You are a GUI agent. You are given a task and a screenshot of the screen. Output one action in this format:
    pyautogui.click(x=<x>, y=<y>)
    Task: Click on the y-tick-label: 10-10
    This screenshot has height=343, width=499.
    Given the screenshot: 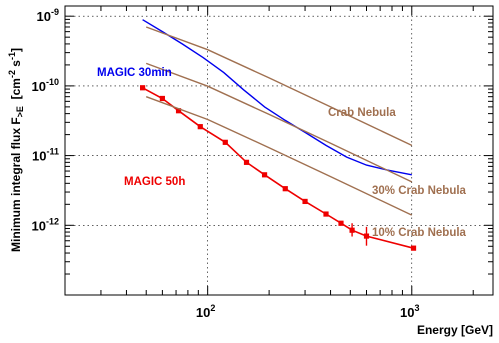 What is the action you would take?
    pyautogui.click(x=45, y=85)
    